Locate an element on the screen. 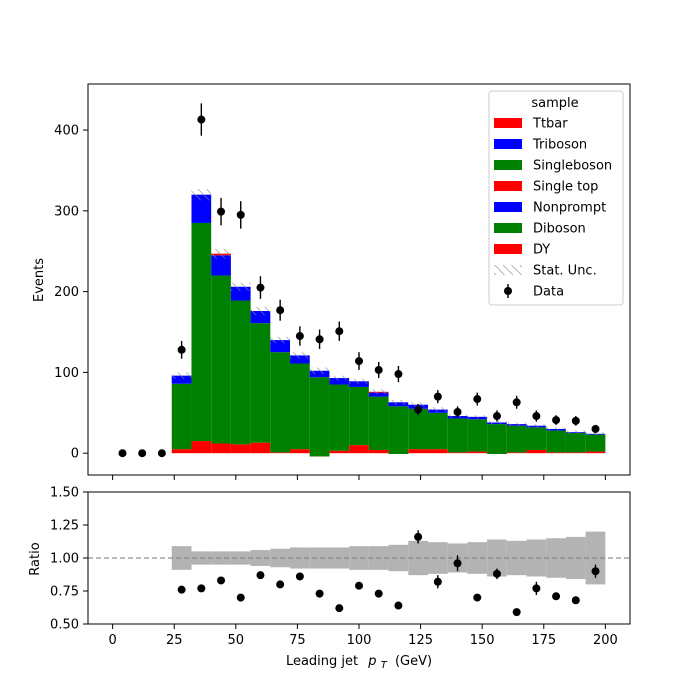 The height and width of the screenshot is (700, 700). x-axis-title-text: Leading jet is located at coordinates (322, 661).